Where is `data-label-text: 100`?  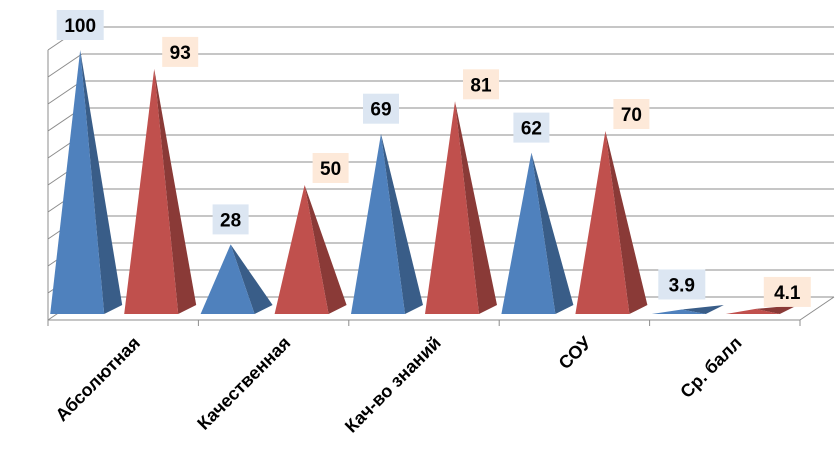 data-label-text: 100 is located at coordinates (80, 26).